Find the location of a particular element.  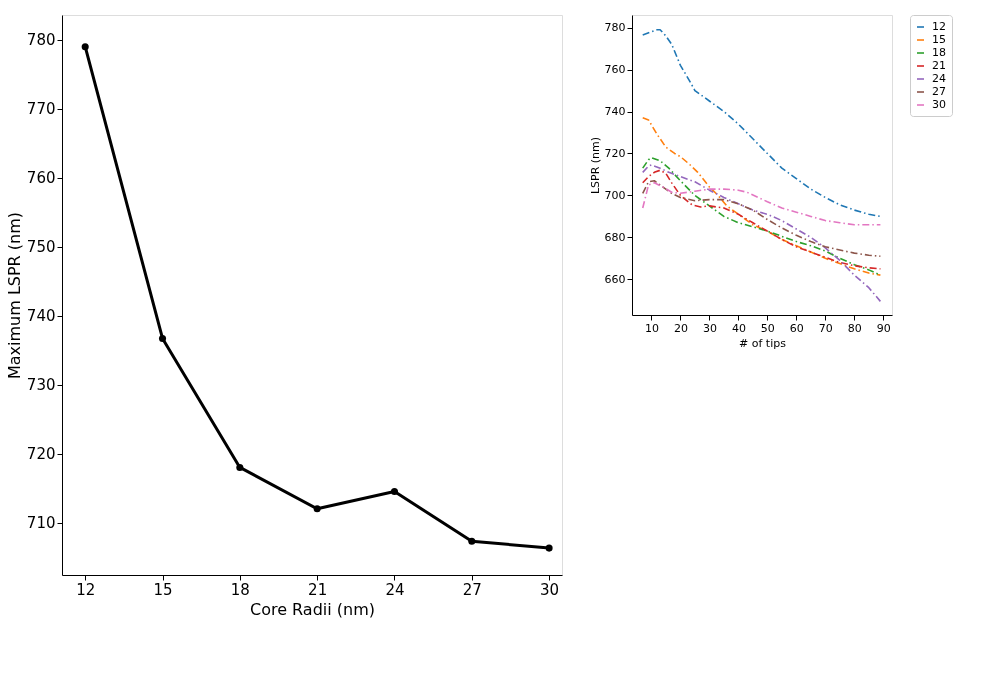

legend-label: 15 is located at coordinates (939, 39).